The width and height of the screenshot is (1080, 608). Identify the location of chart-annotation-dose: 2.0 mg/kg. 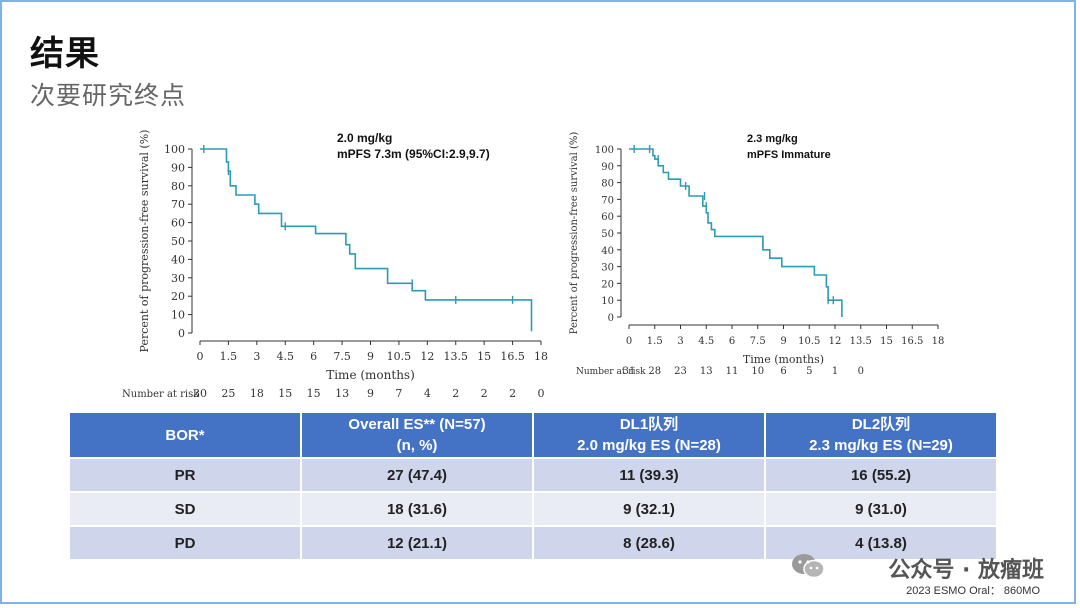
(364, 138).